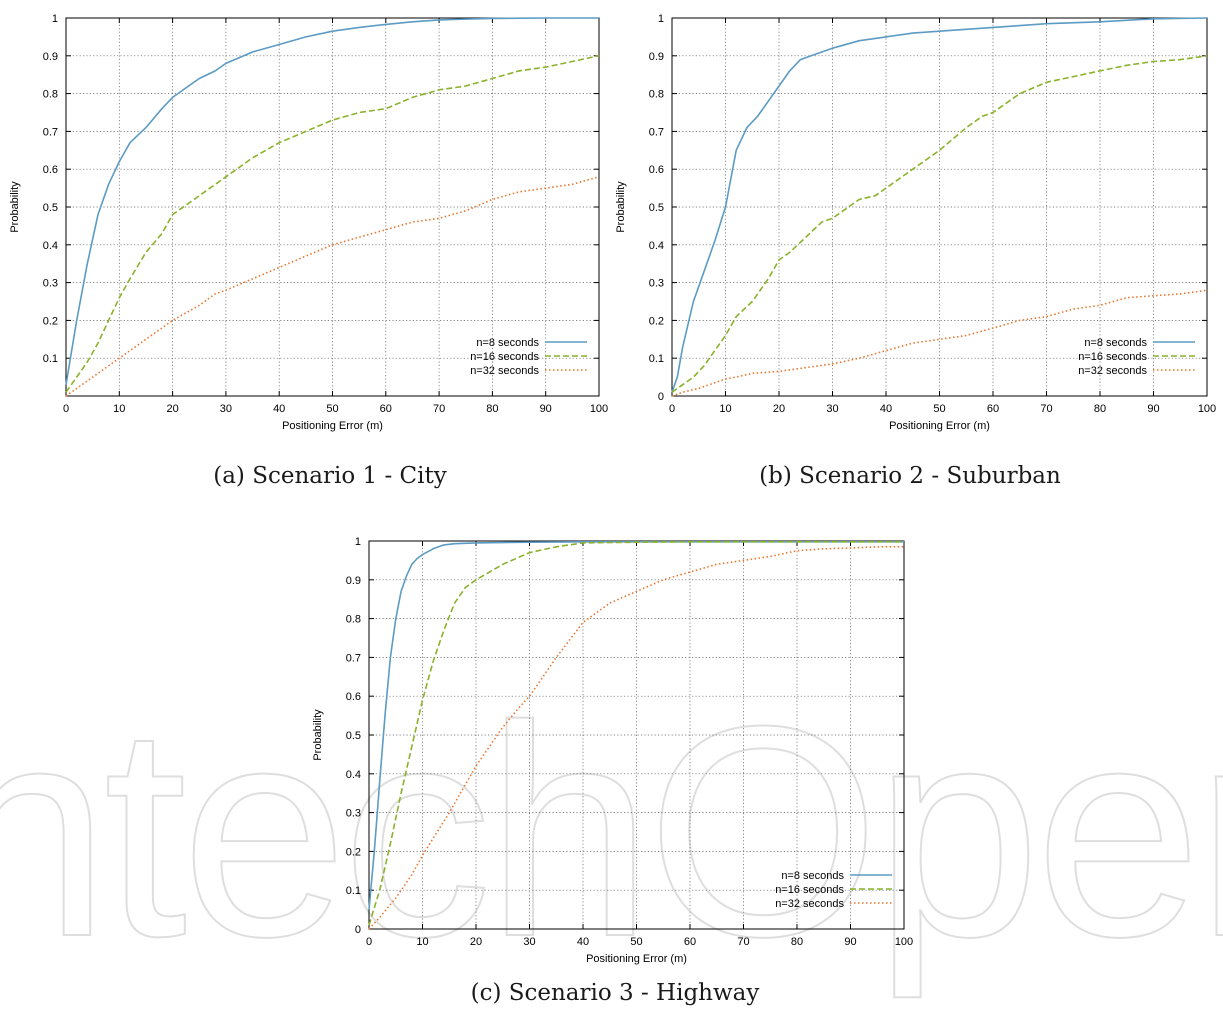 This screenshot has height=1013, width=1223. I want to click on caption-a: (a) Scenario 1 - City, so click(330, 476).